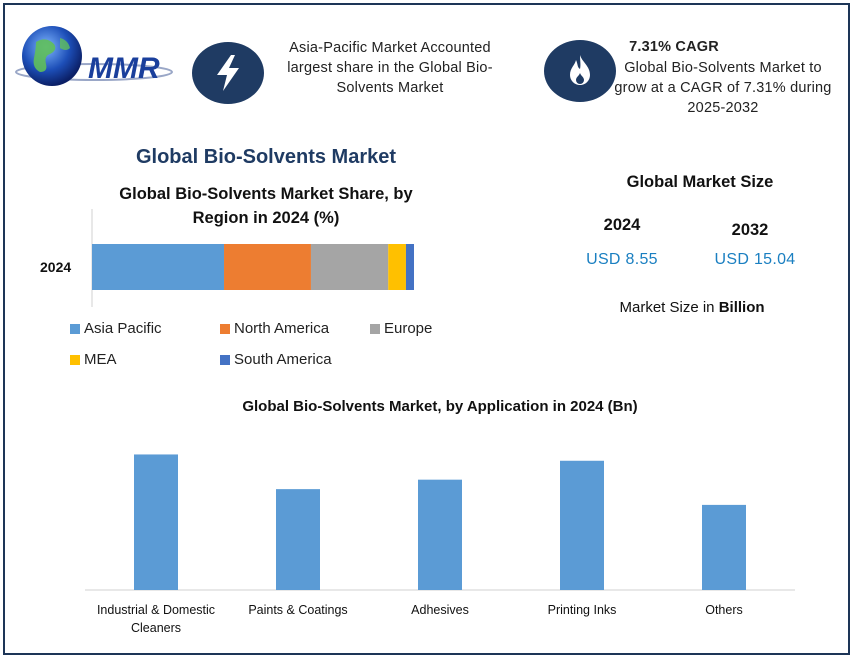 The image size is (857, 662). What do you see at coordinates (55, 267) in the screenshot?
I see `region-category-label: 2024` at bounding box center [55, 267].